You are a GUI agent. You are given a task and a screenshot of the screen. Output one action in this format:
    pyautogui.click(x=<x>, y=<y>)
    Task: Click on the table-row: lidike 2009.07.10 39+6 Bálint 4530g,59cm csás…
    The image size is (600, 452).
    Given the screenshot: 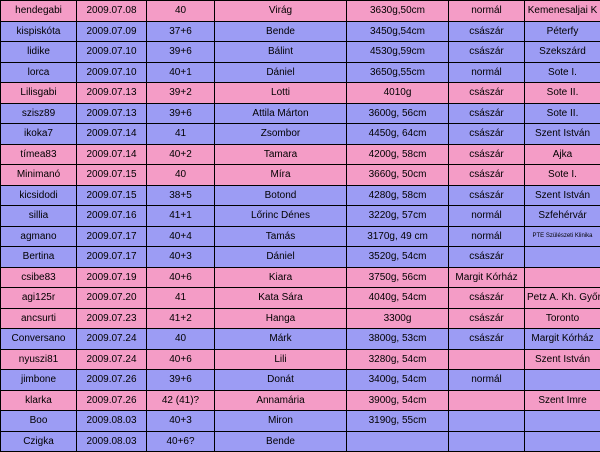 What is the action you would take?
    pyautogui.click(x=300, y=52)
    